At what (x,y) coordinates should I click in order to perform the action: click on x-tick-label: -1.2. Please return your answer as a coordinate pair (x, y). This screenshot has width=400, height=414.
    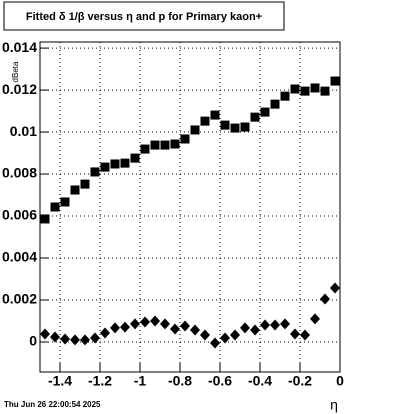
    Looking at the image, I should click on (100, 381).